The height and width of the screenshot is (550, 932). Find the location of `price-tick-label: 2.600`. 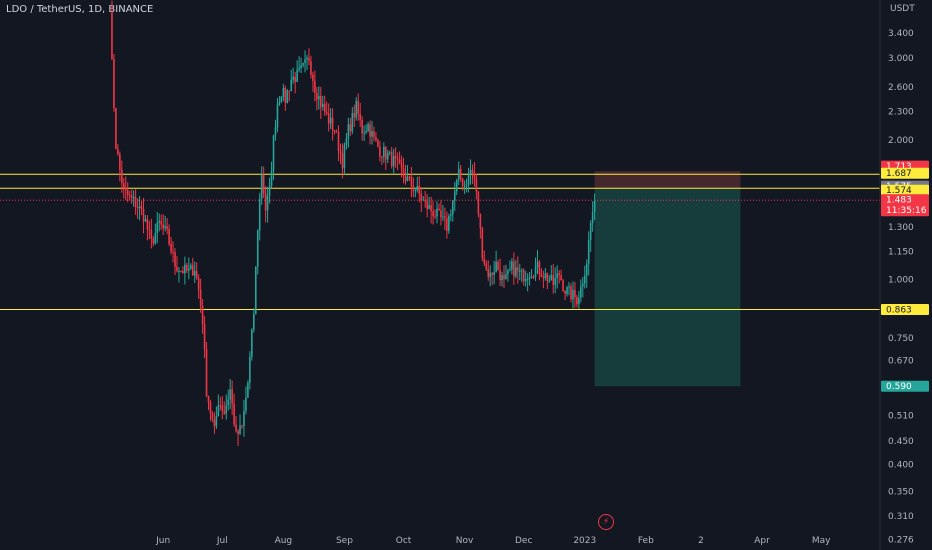

price-tick-label: 2.600 is located at coordinates (901, 88).